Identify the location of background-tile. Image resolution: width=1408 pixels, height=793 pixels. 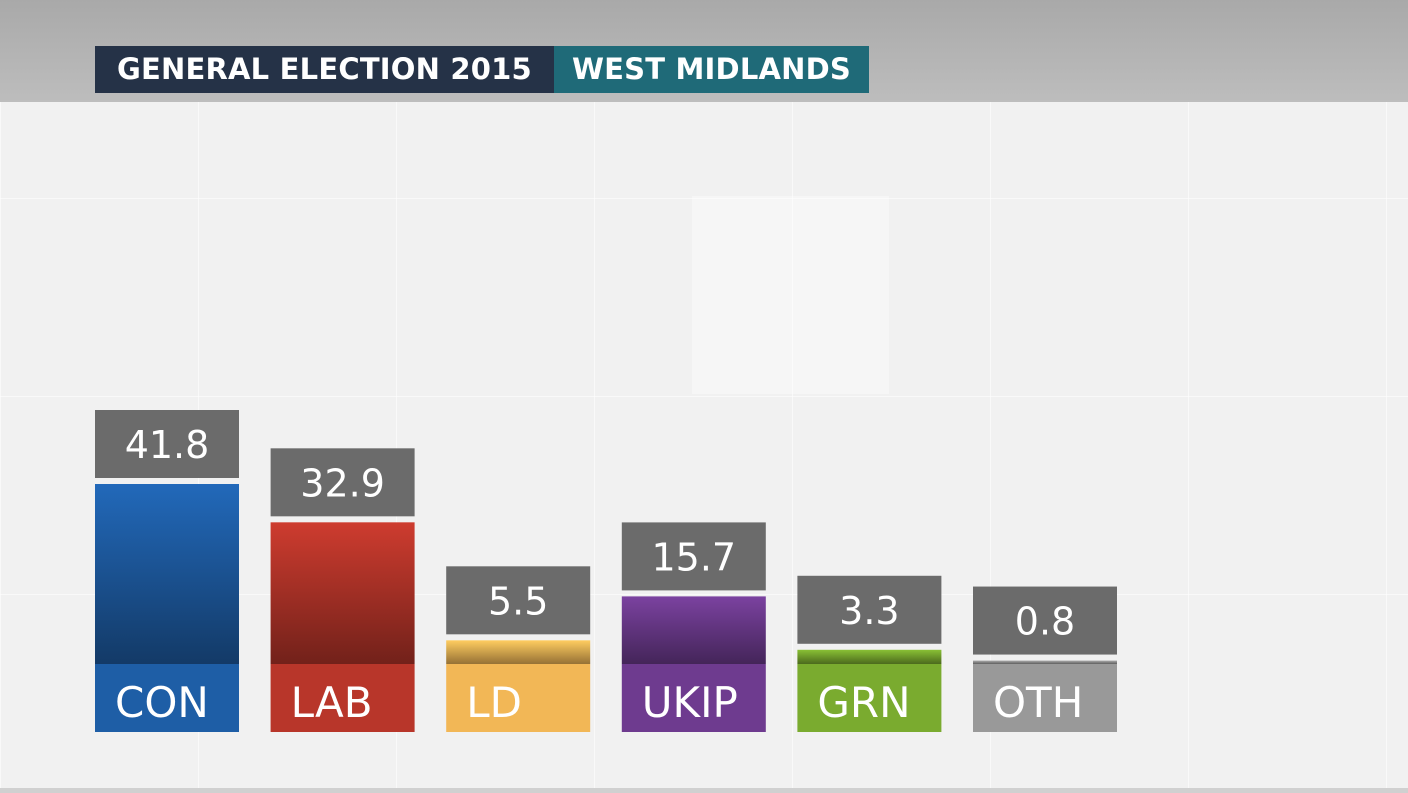
(790, 295).